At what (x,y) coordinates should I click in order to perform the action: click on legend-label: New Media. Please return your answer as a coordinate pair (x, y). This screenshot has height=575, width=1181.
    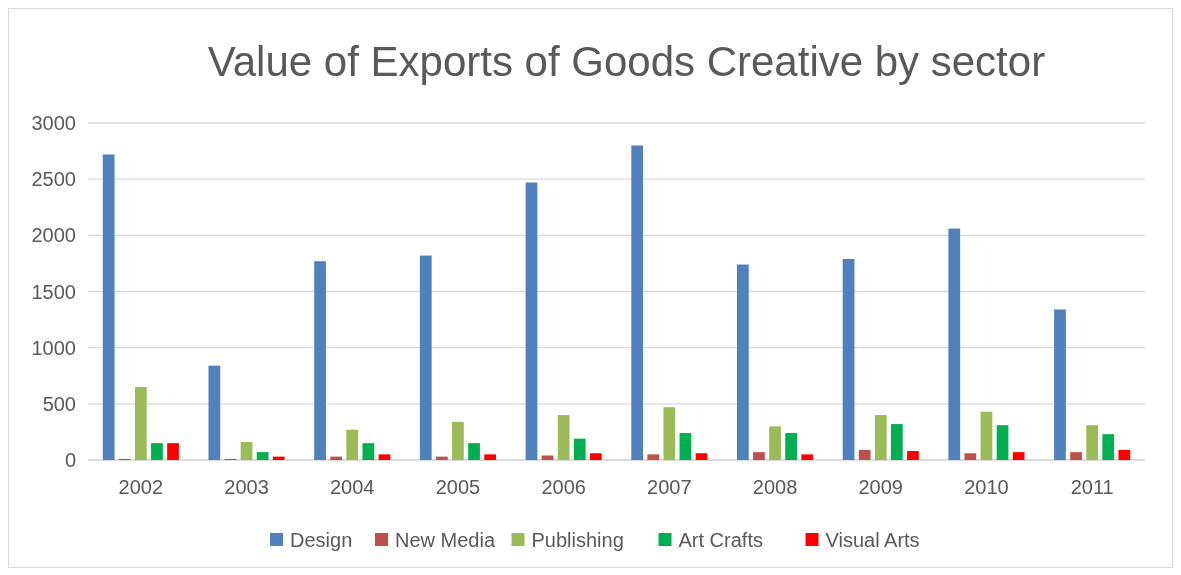
    Looking at the image, I should click on (445, 540).